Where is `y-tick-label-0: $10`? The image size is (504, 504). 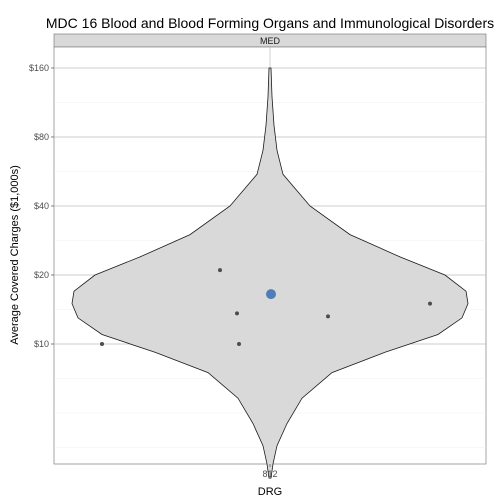
y-tick-label-0: $10 is located at coordinates (41, 344).